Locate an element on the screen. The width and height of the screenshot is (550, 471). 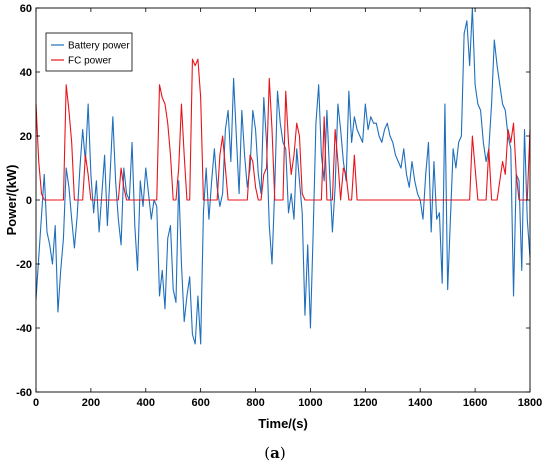
x-tick-label: 1200 is located at coordinates (365, 403).